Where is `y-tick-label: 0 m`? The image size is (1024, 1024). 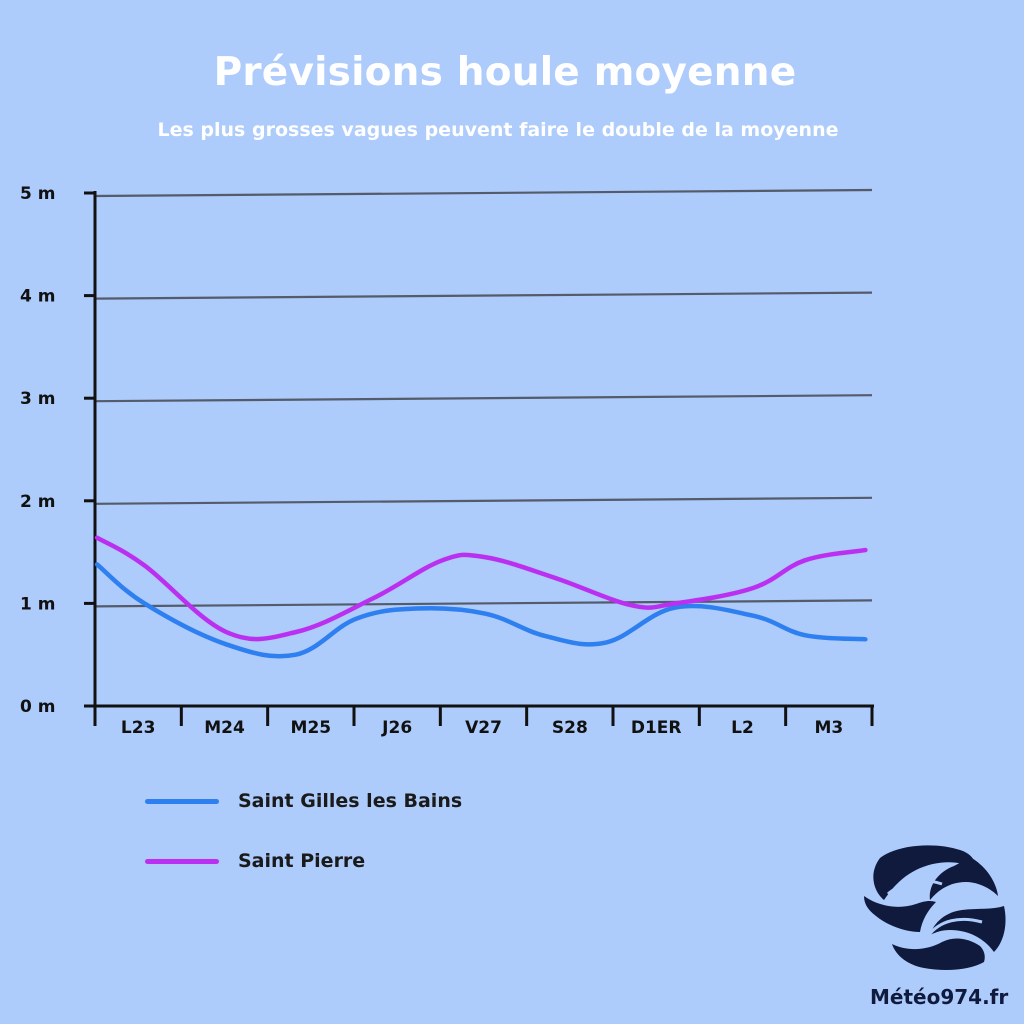
y-tick-label: 0 m is located at coordinates (37, 707).